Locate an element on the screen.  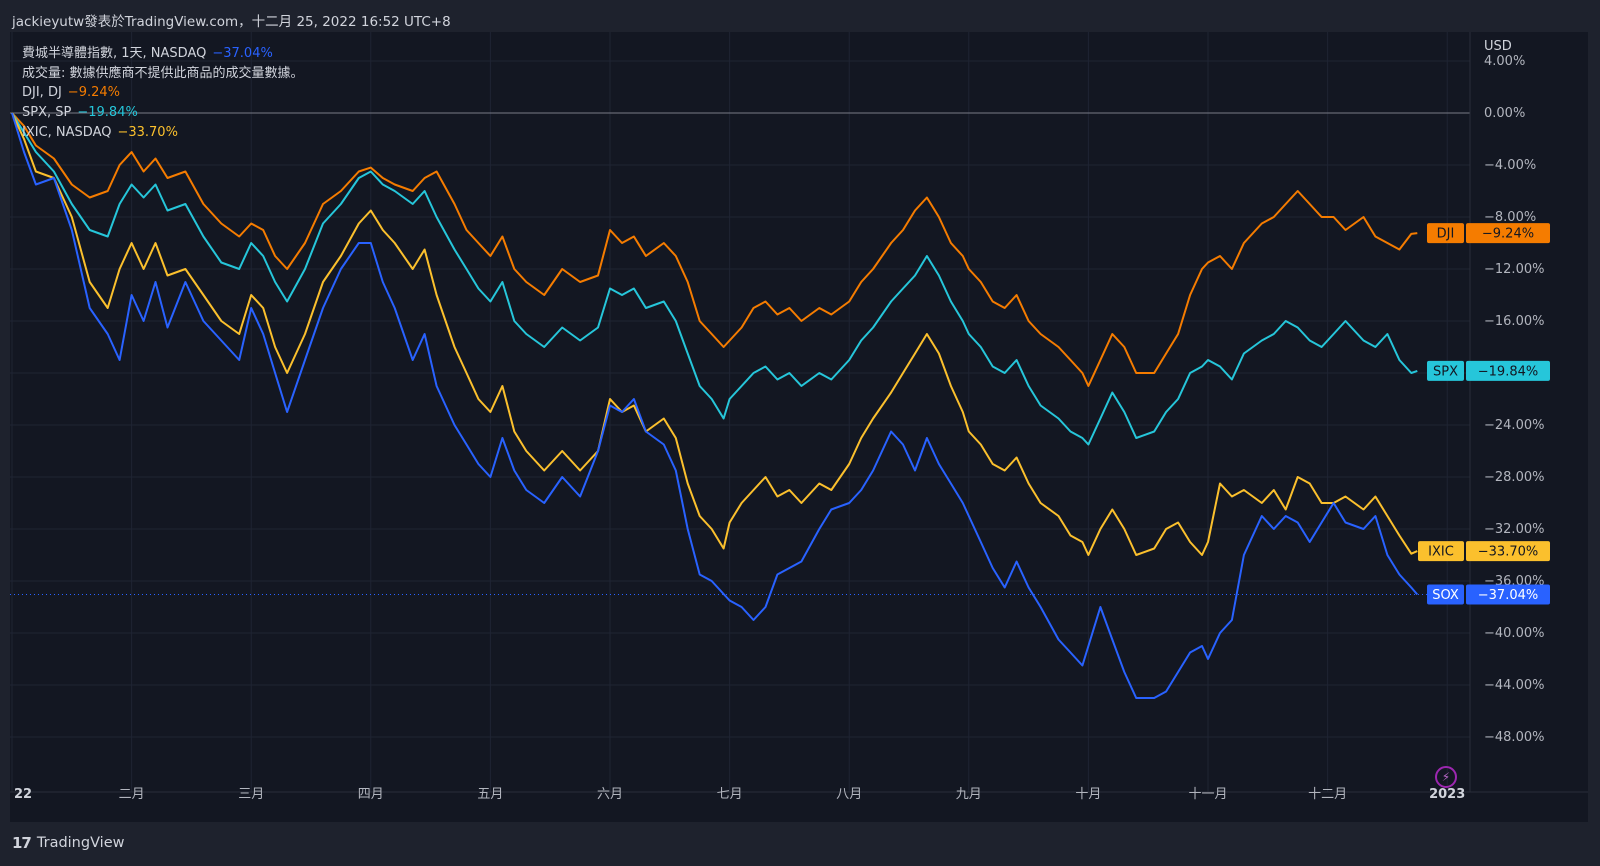
legend-spx-name: SPX, SP is located at coordinates (47, 113).